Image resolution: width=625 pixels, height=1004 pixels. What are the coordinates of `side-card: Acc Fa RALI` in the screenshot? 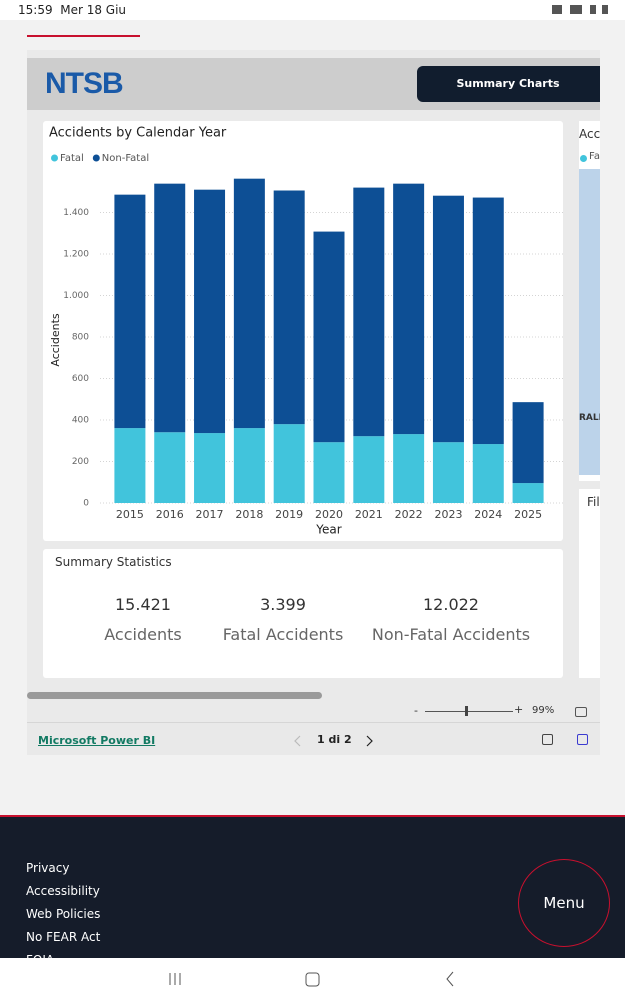 It's located at (589, 301).